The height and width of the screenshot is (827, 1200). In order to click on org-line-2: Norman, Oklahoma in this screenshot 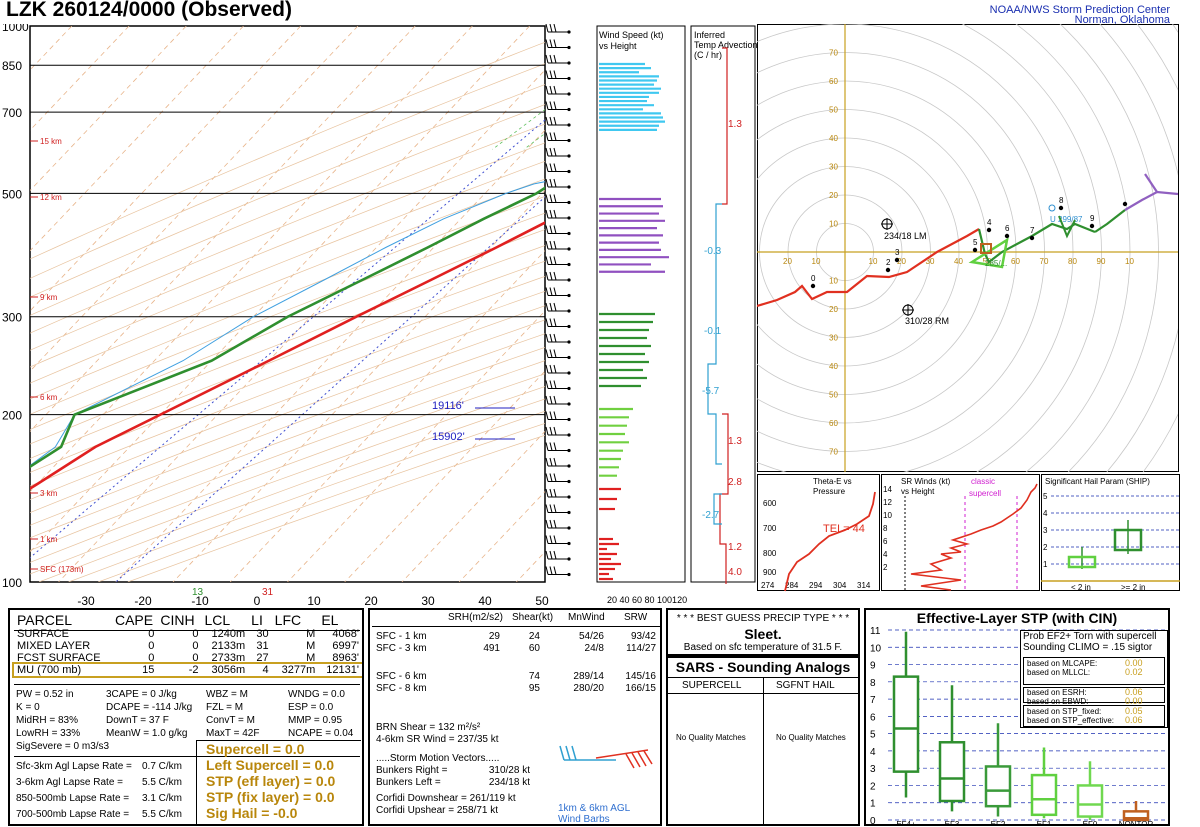, I will do `click(1122, 20)`.